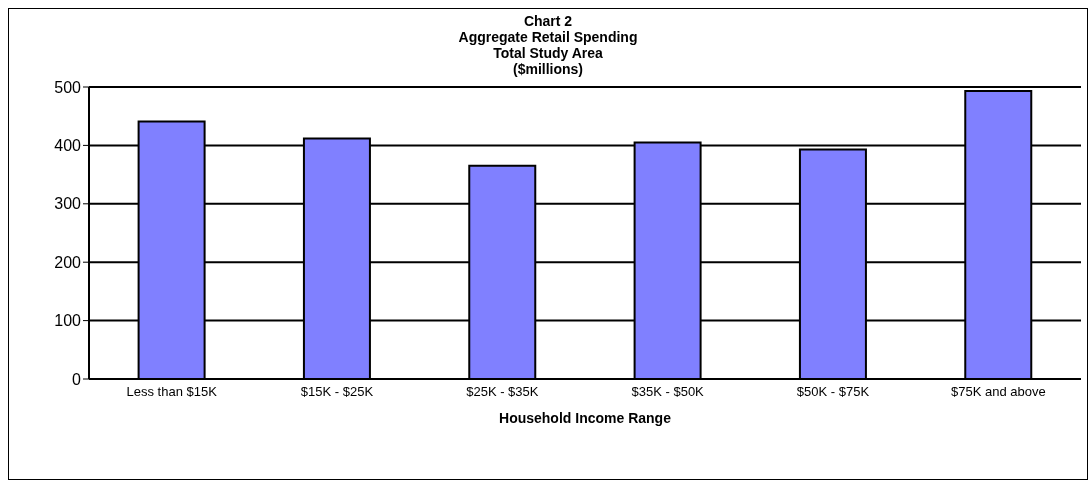 This screenshot has width=1091, height=483. I want to click on y-tick-label: 300, so click(68, 204).